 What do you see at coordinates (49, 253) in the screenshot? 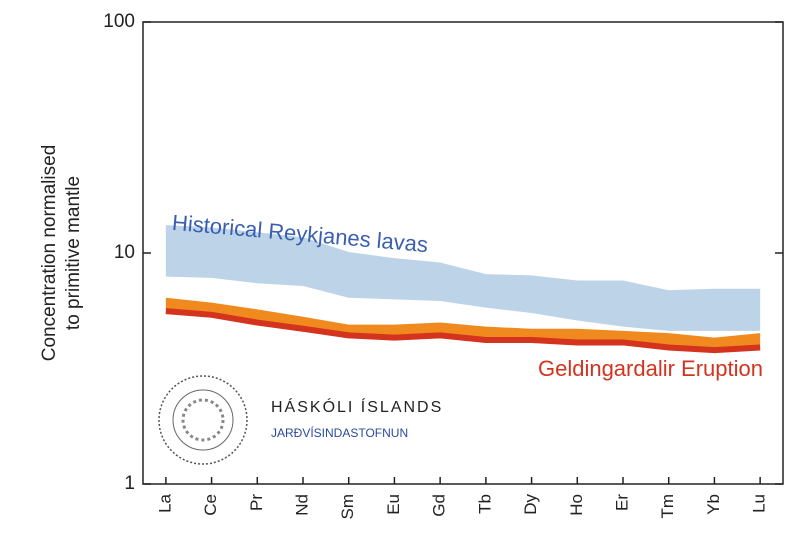
I see `y-axis-label: Concentration normalised` at bounding box center [49, 253].